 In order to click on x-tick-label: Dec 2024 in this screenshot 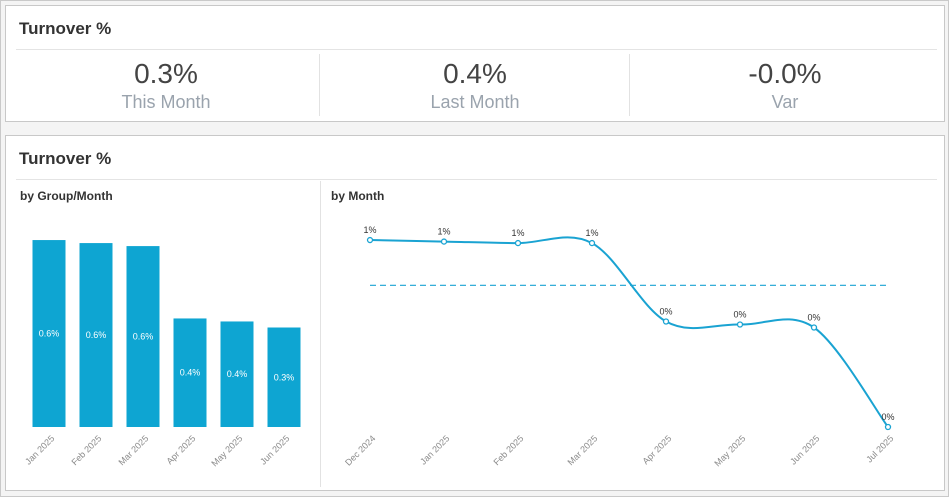, I will do `click(360, 450)`.